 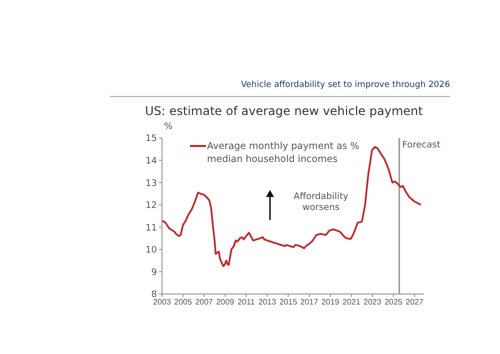 What do you see at coordinates (151, 228) in the screenshot?
I see `y-tick-label: 11` at bounding box center [151, 228].